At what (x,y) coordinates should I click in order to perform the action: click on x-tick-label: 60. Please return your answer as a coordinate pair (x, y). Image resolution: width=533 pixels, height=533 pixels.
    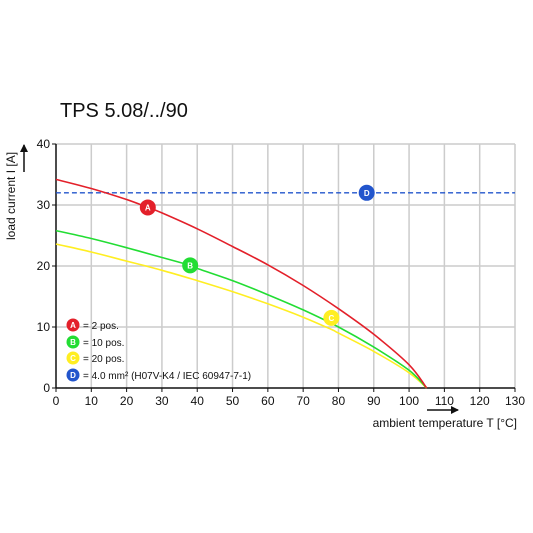
    Looking at the image, I should click on (268, 401).